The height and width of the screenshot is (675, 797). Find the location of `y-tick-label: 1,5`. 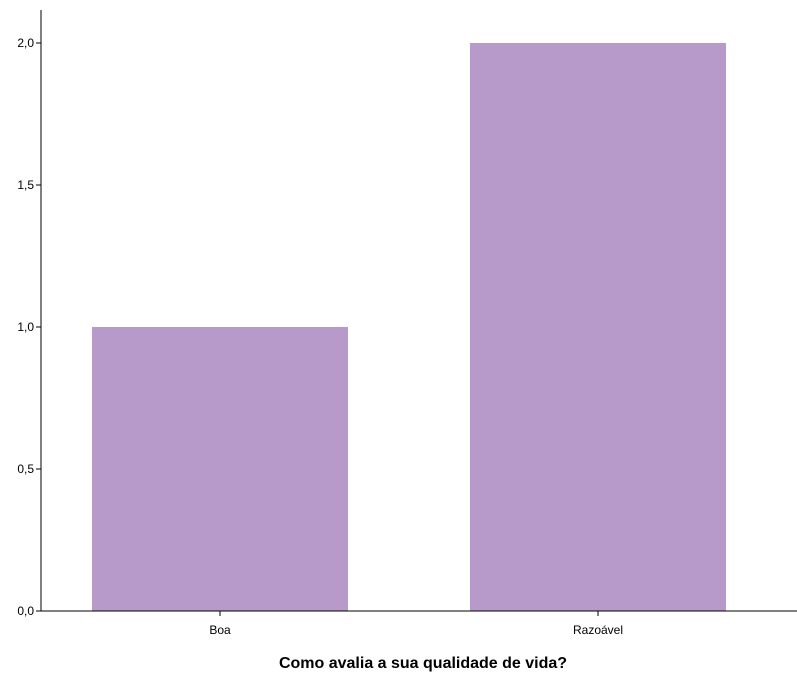

y-tick-label: 1,5 is located at coordinates (25, 185).